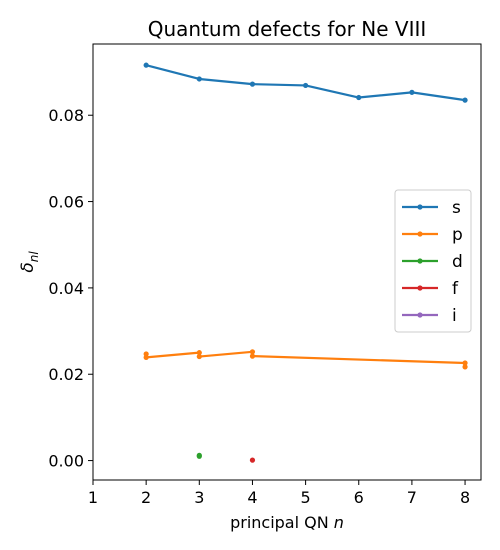 The height and width of the screenshot is (550, 500). Describe the element at coordinates (287, 29) in the screenshot. I see `chart-title: Quantum defects for Ne VIII` at that location.